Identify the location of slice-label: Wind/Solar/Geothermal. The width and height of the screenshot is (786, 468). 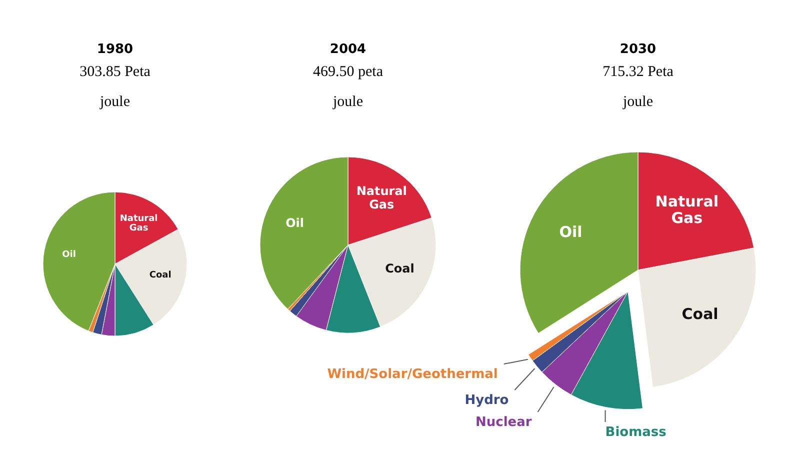
(412, 374).